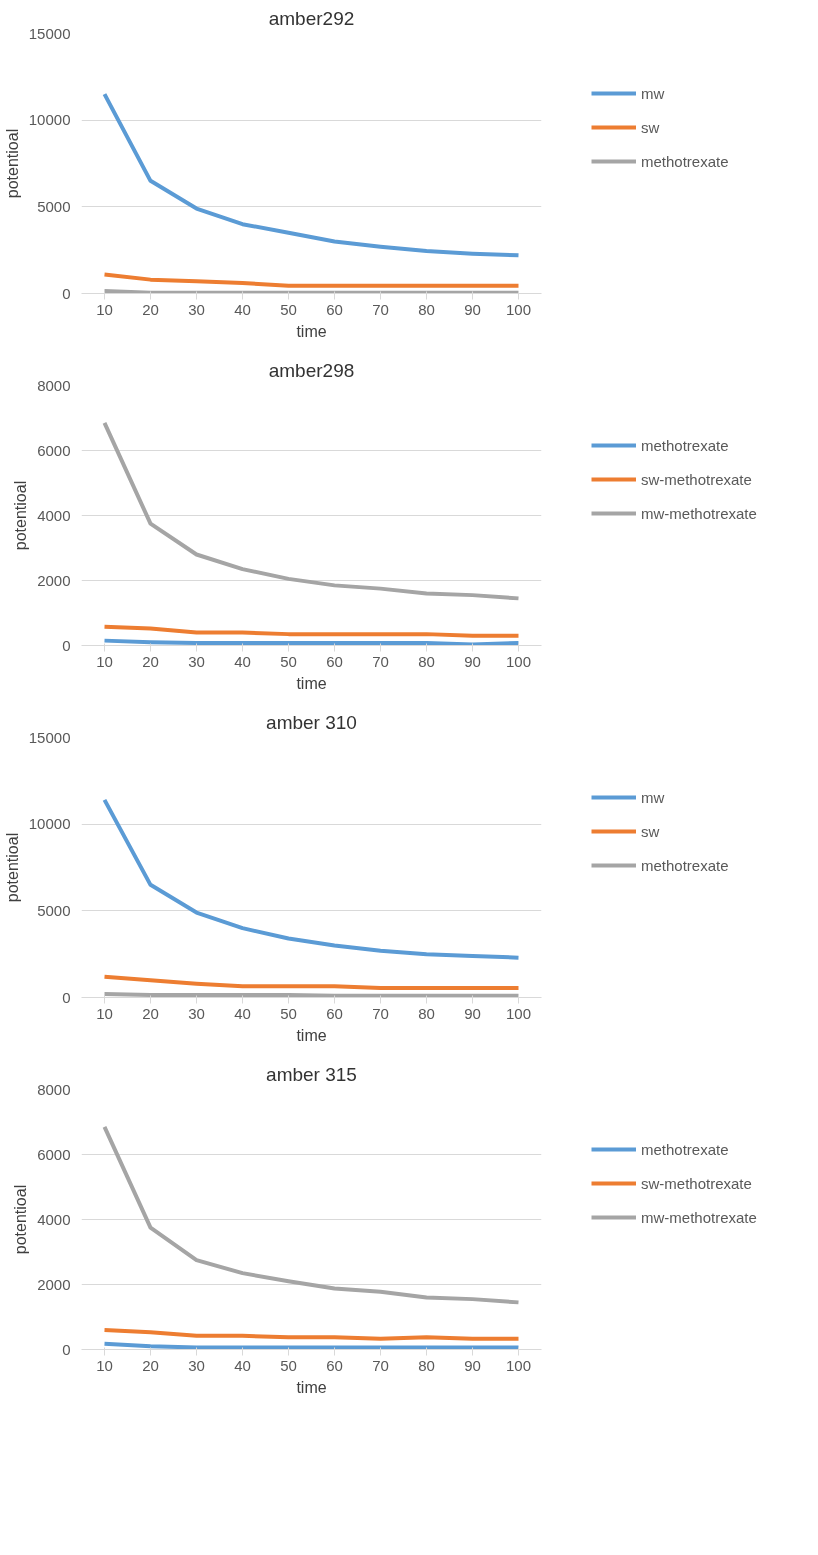 This screenshot has width=818, height=1555. What do you see at coordinates (311, 18) in the screenshot?
I see `chart-title: amber292` at bounding box center [311, 18].